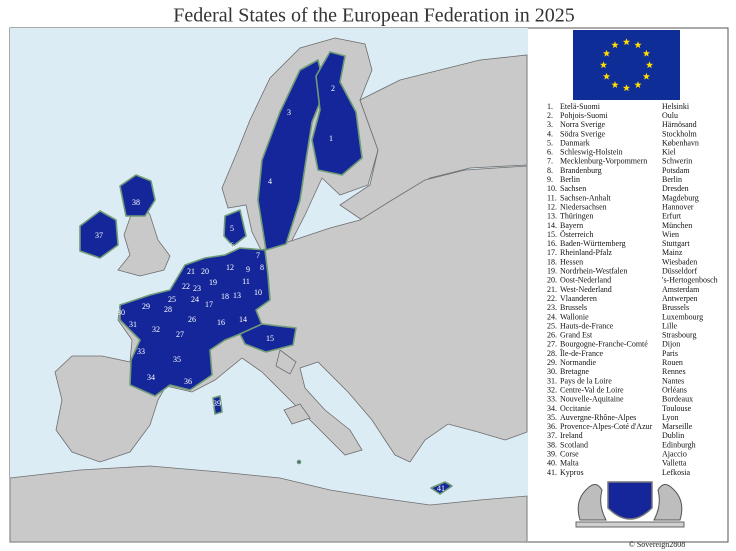 The image size is (736, 551). What do you see at coordinates (141, 351) in the screenshot?
I see `map-label: 33` at bounding box center [141, 351].